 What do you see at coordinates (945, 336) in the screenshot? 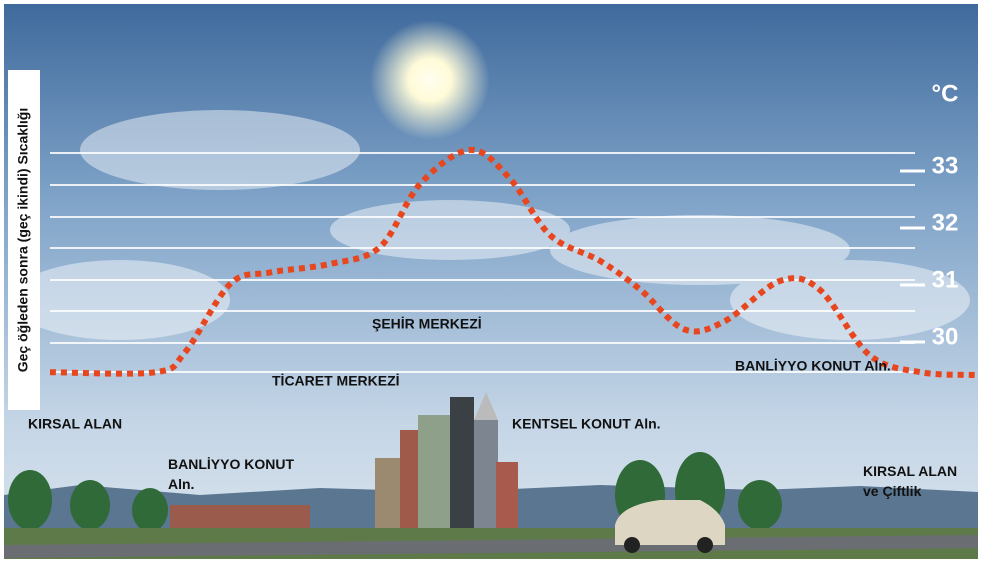
I see `y-tick-label: 30` at bounding box center [945, 336].